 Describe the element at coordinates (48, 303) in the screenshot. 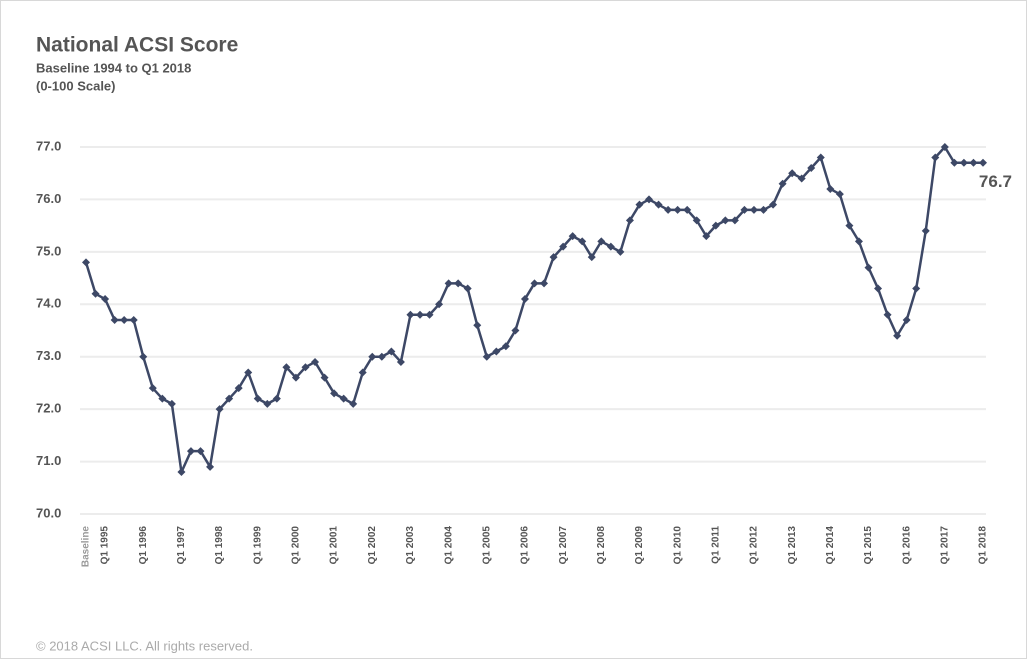

I see `y-tick-label: 74.0` at that location.